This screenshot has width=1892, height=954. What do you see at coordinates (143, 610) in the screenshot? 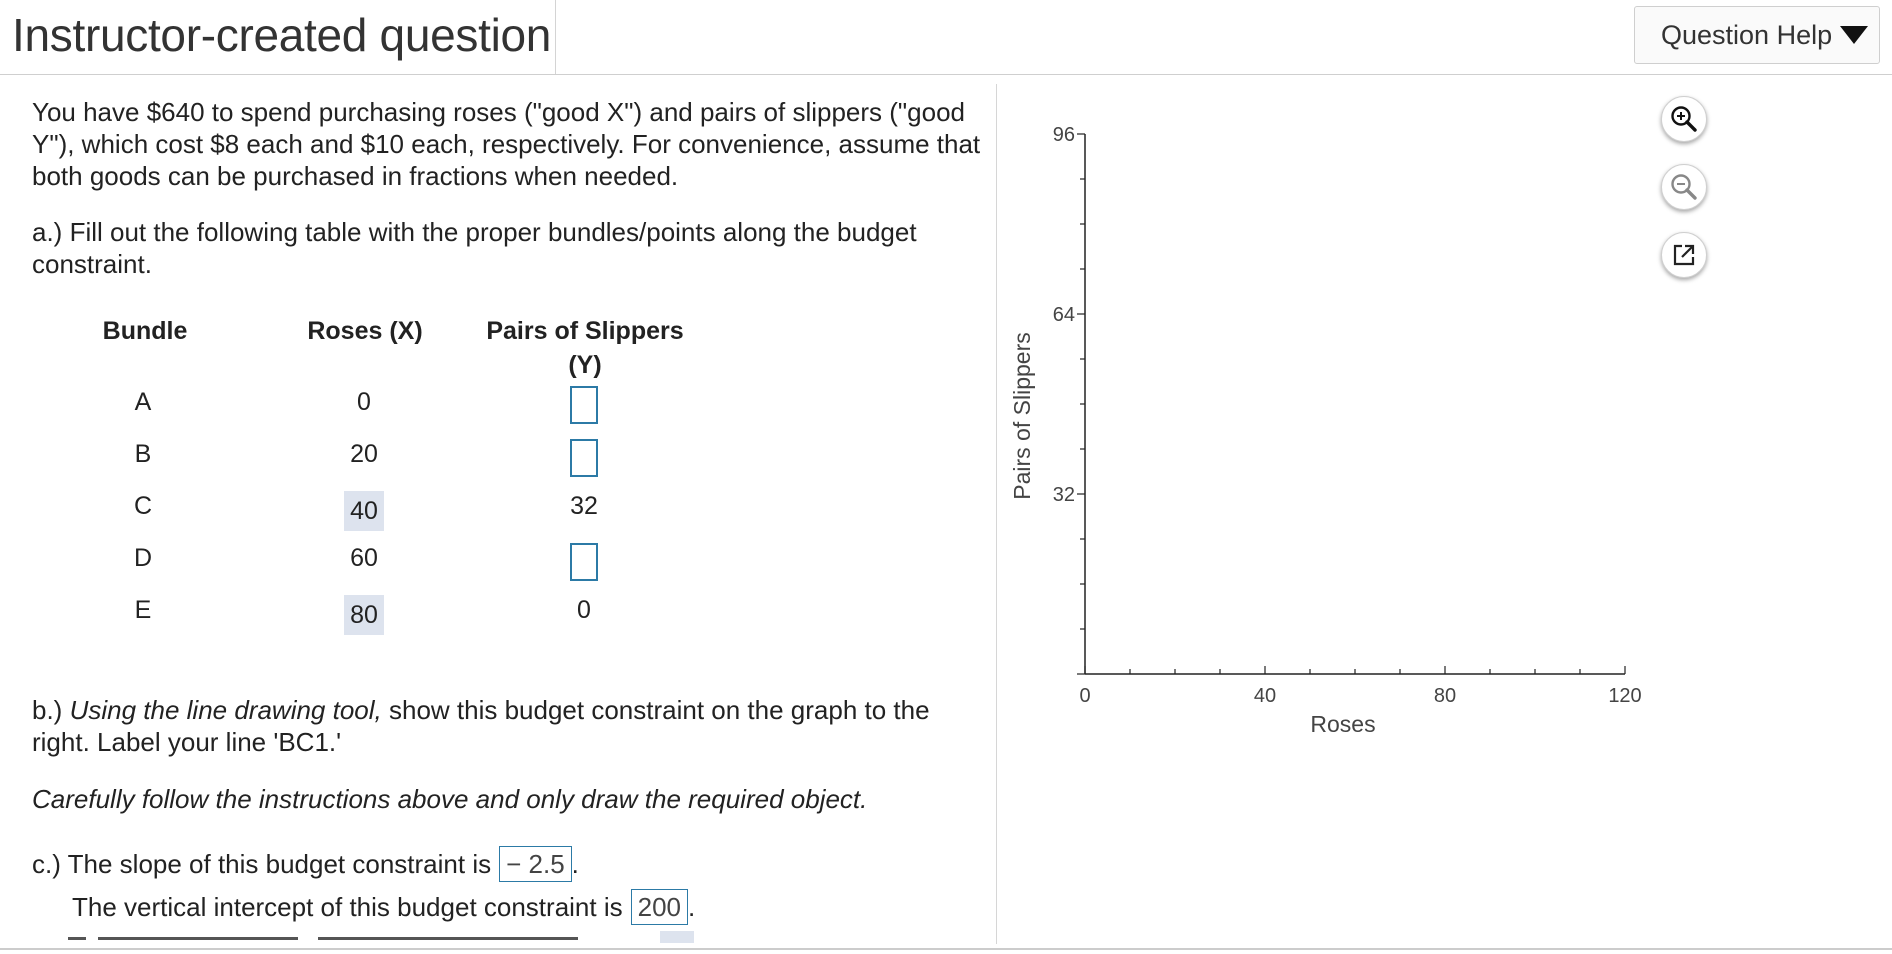
I see `table-cell-bundle: E` at bounding box center [143, 610].